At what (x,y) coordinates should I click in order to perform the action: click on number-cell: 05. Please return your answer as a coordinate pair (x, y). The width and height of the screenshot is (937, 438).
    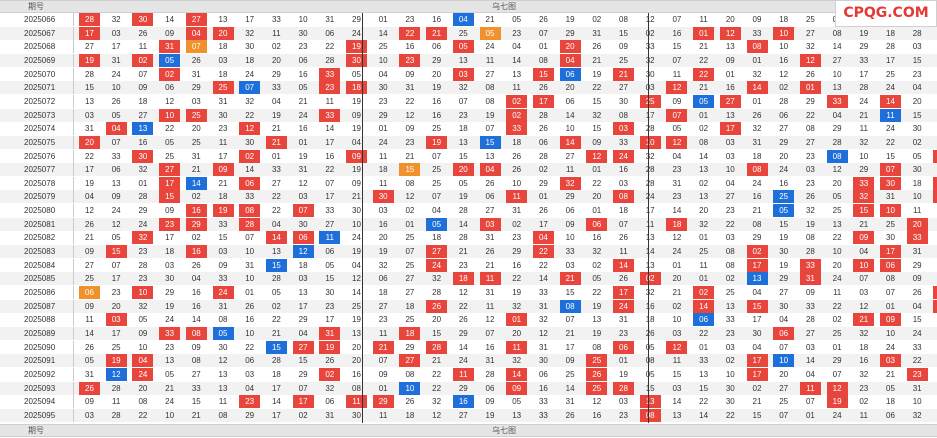
    Looking at the image, I should click on (89, 361).